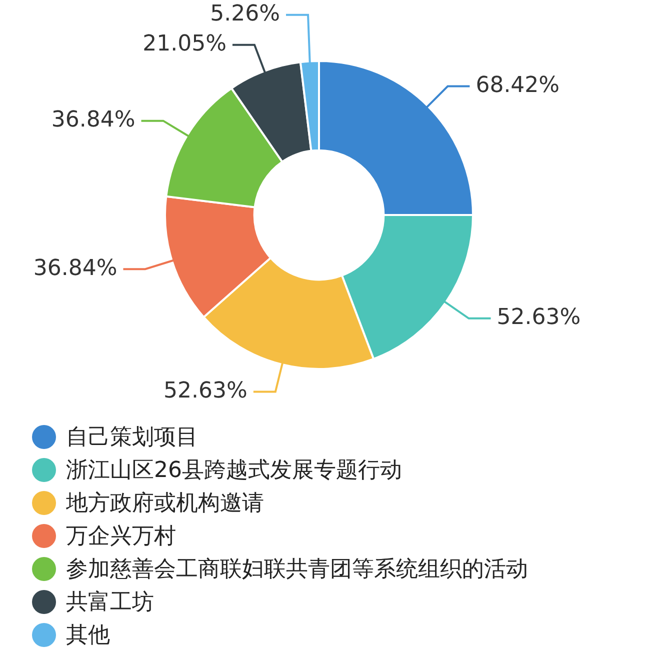  Describe the element at coordinates (88, 636) in the screenshot. I see `legend-label: 其他` at that location.